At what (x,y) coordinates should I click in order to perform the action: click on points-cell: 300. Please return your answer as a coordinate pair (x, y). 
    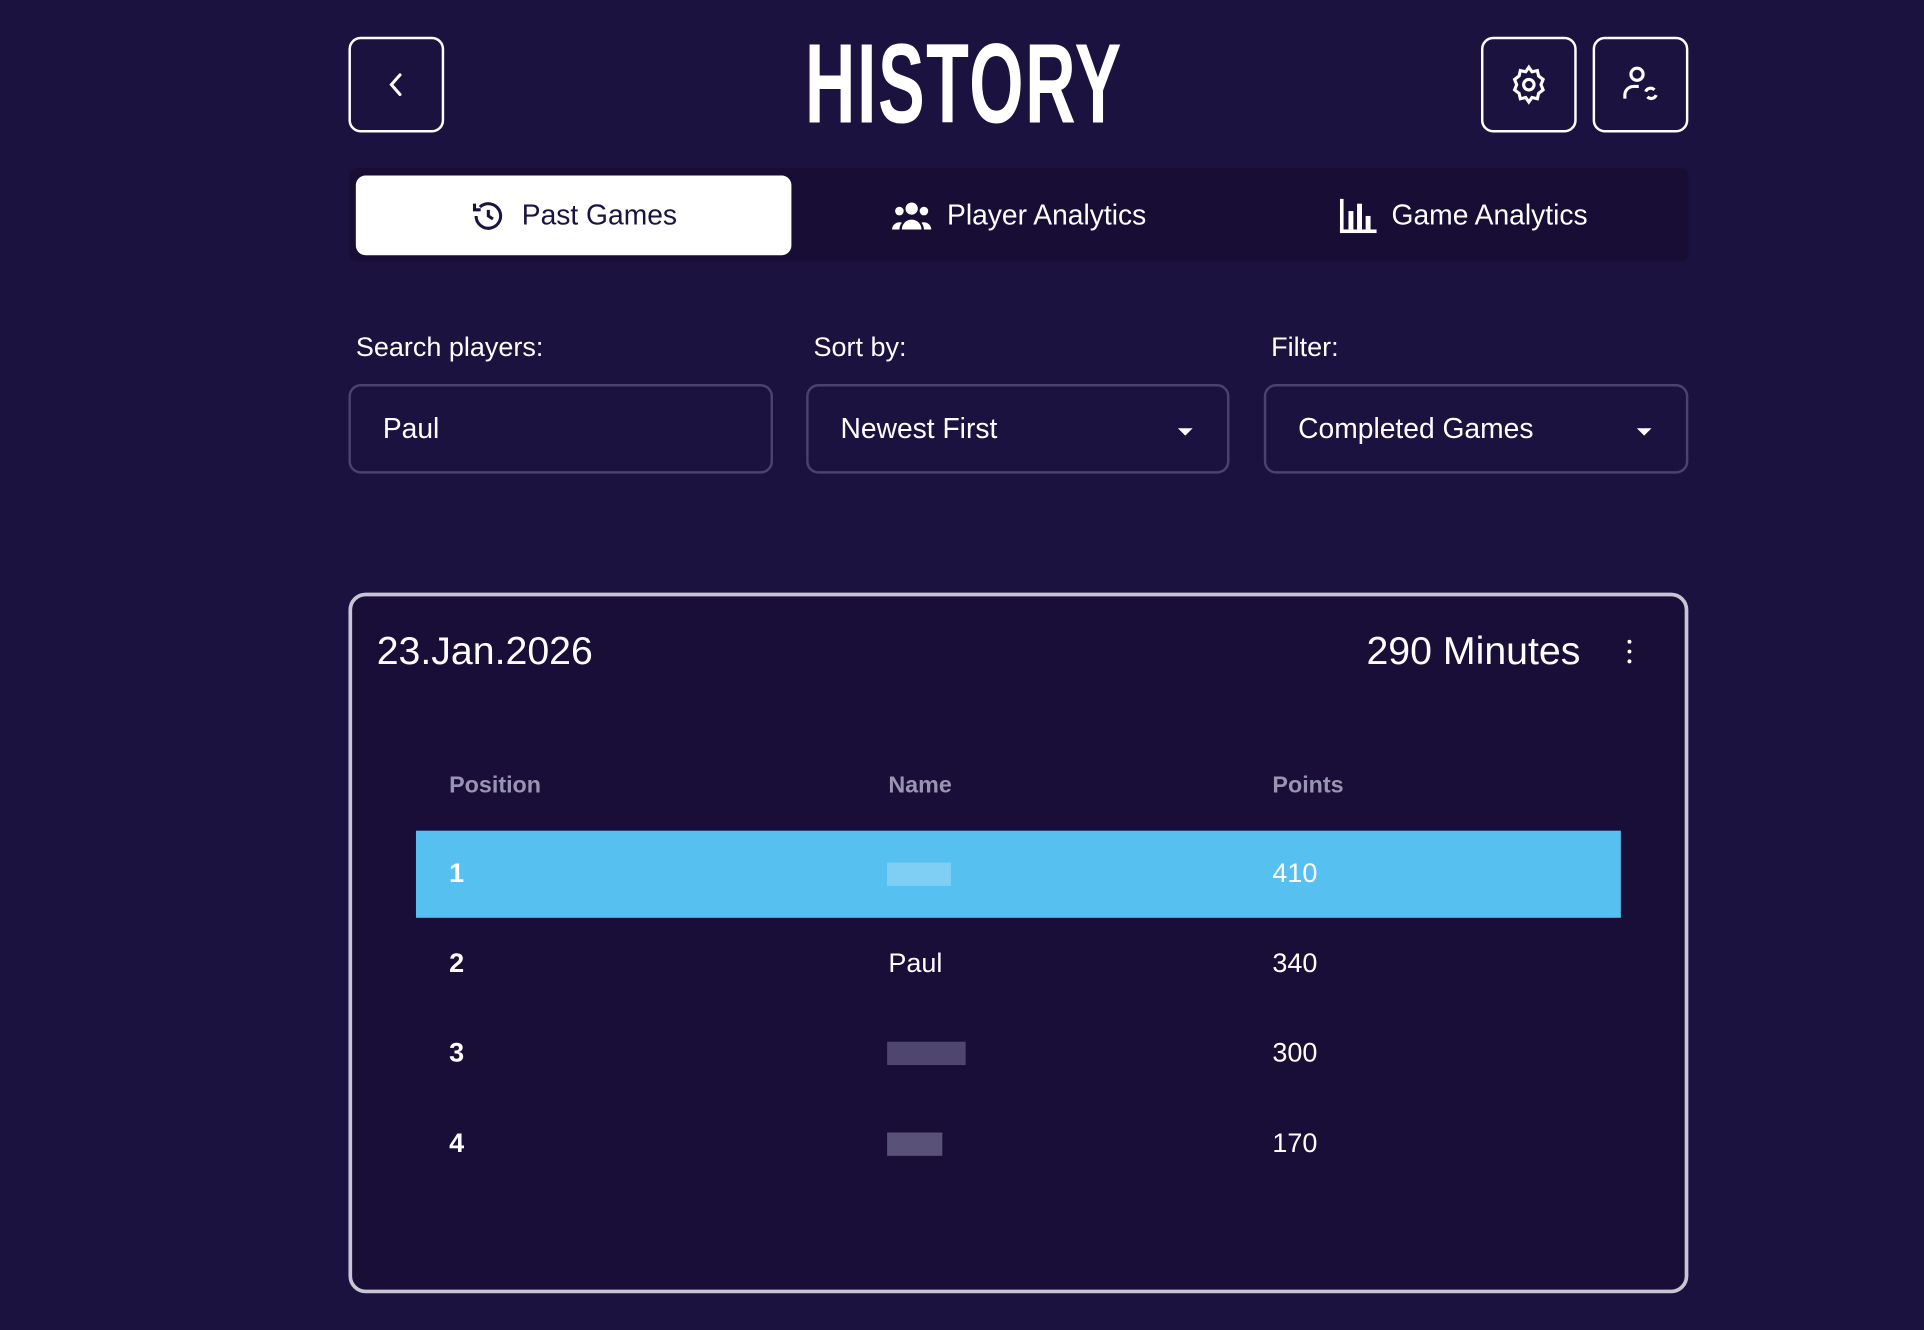
    Looking at the image, I should click on (1295, 1052).